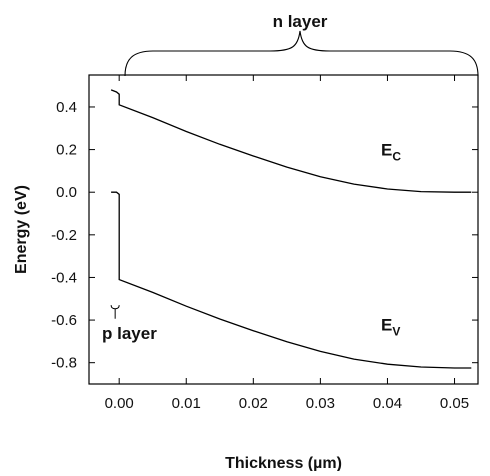 This screenshot has height=476, width=490. I want to click on x-tick-label: 0.04, so click(387, 403).